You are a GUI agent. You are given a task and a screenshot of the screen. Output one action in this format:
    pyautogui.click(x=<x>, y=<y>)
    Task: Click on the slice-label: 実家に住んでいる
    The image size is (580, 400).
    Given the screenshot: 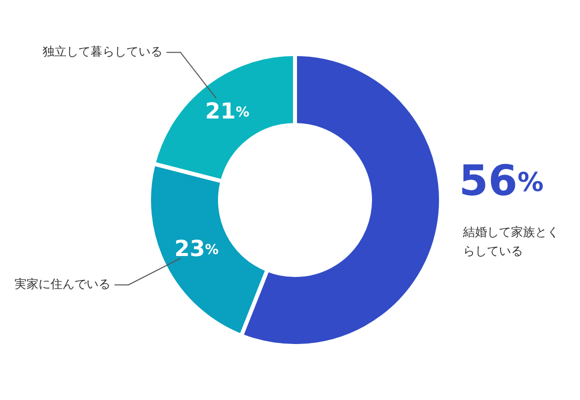 What is the action you would take?
    pyautogui.click(x=62, y=284)
    